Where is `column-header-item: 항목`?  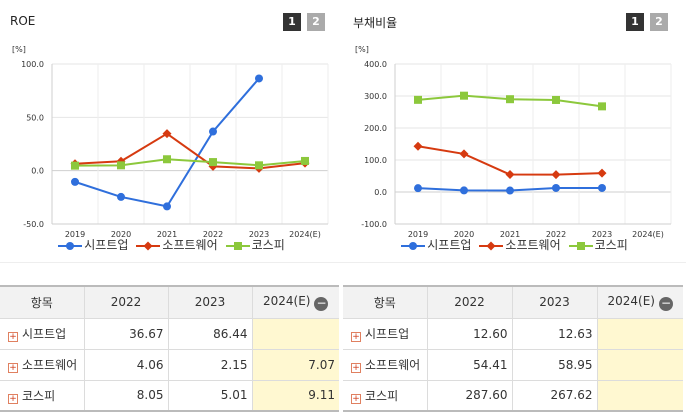 column-header-item: 항목 is located at coordinates (42, 302).